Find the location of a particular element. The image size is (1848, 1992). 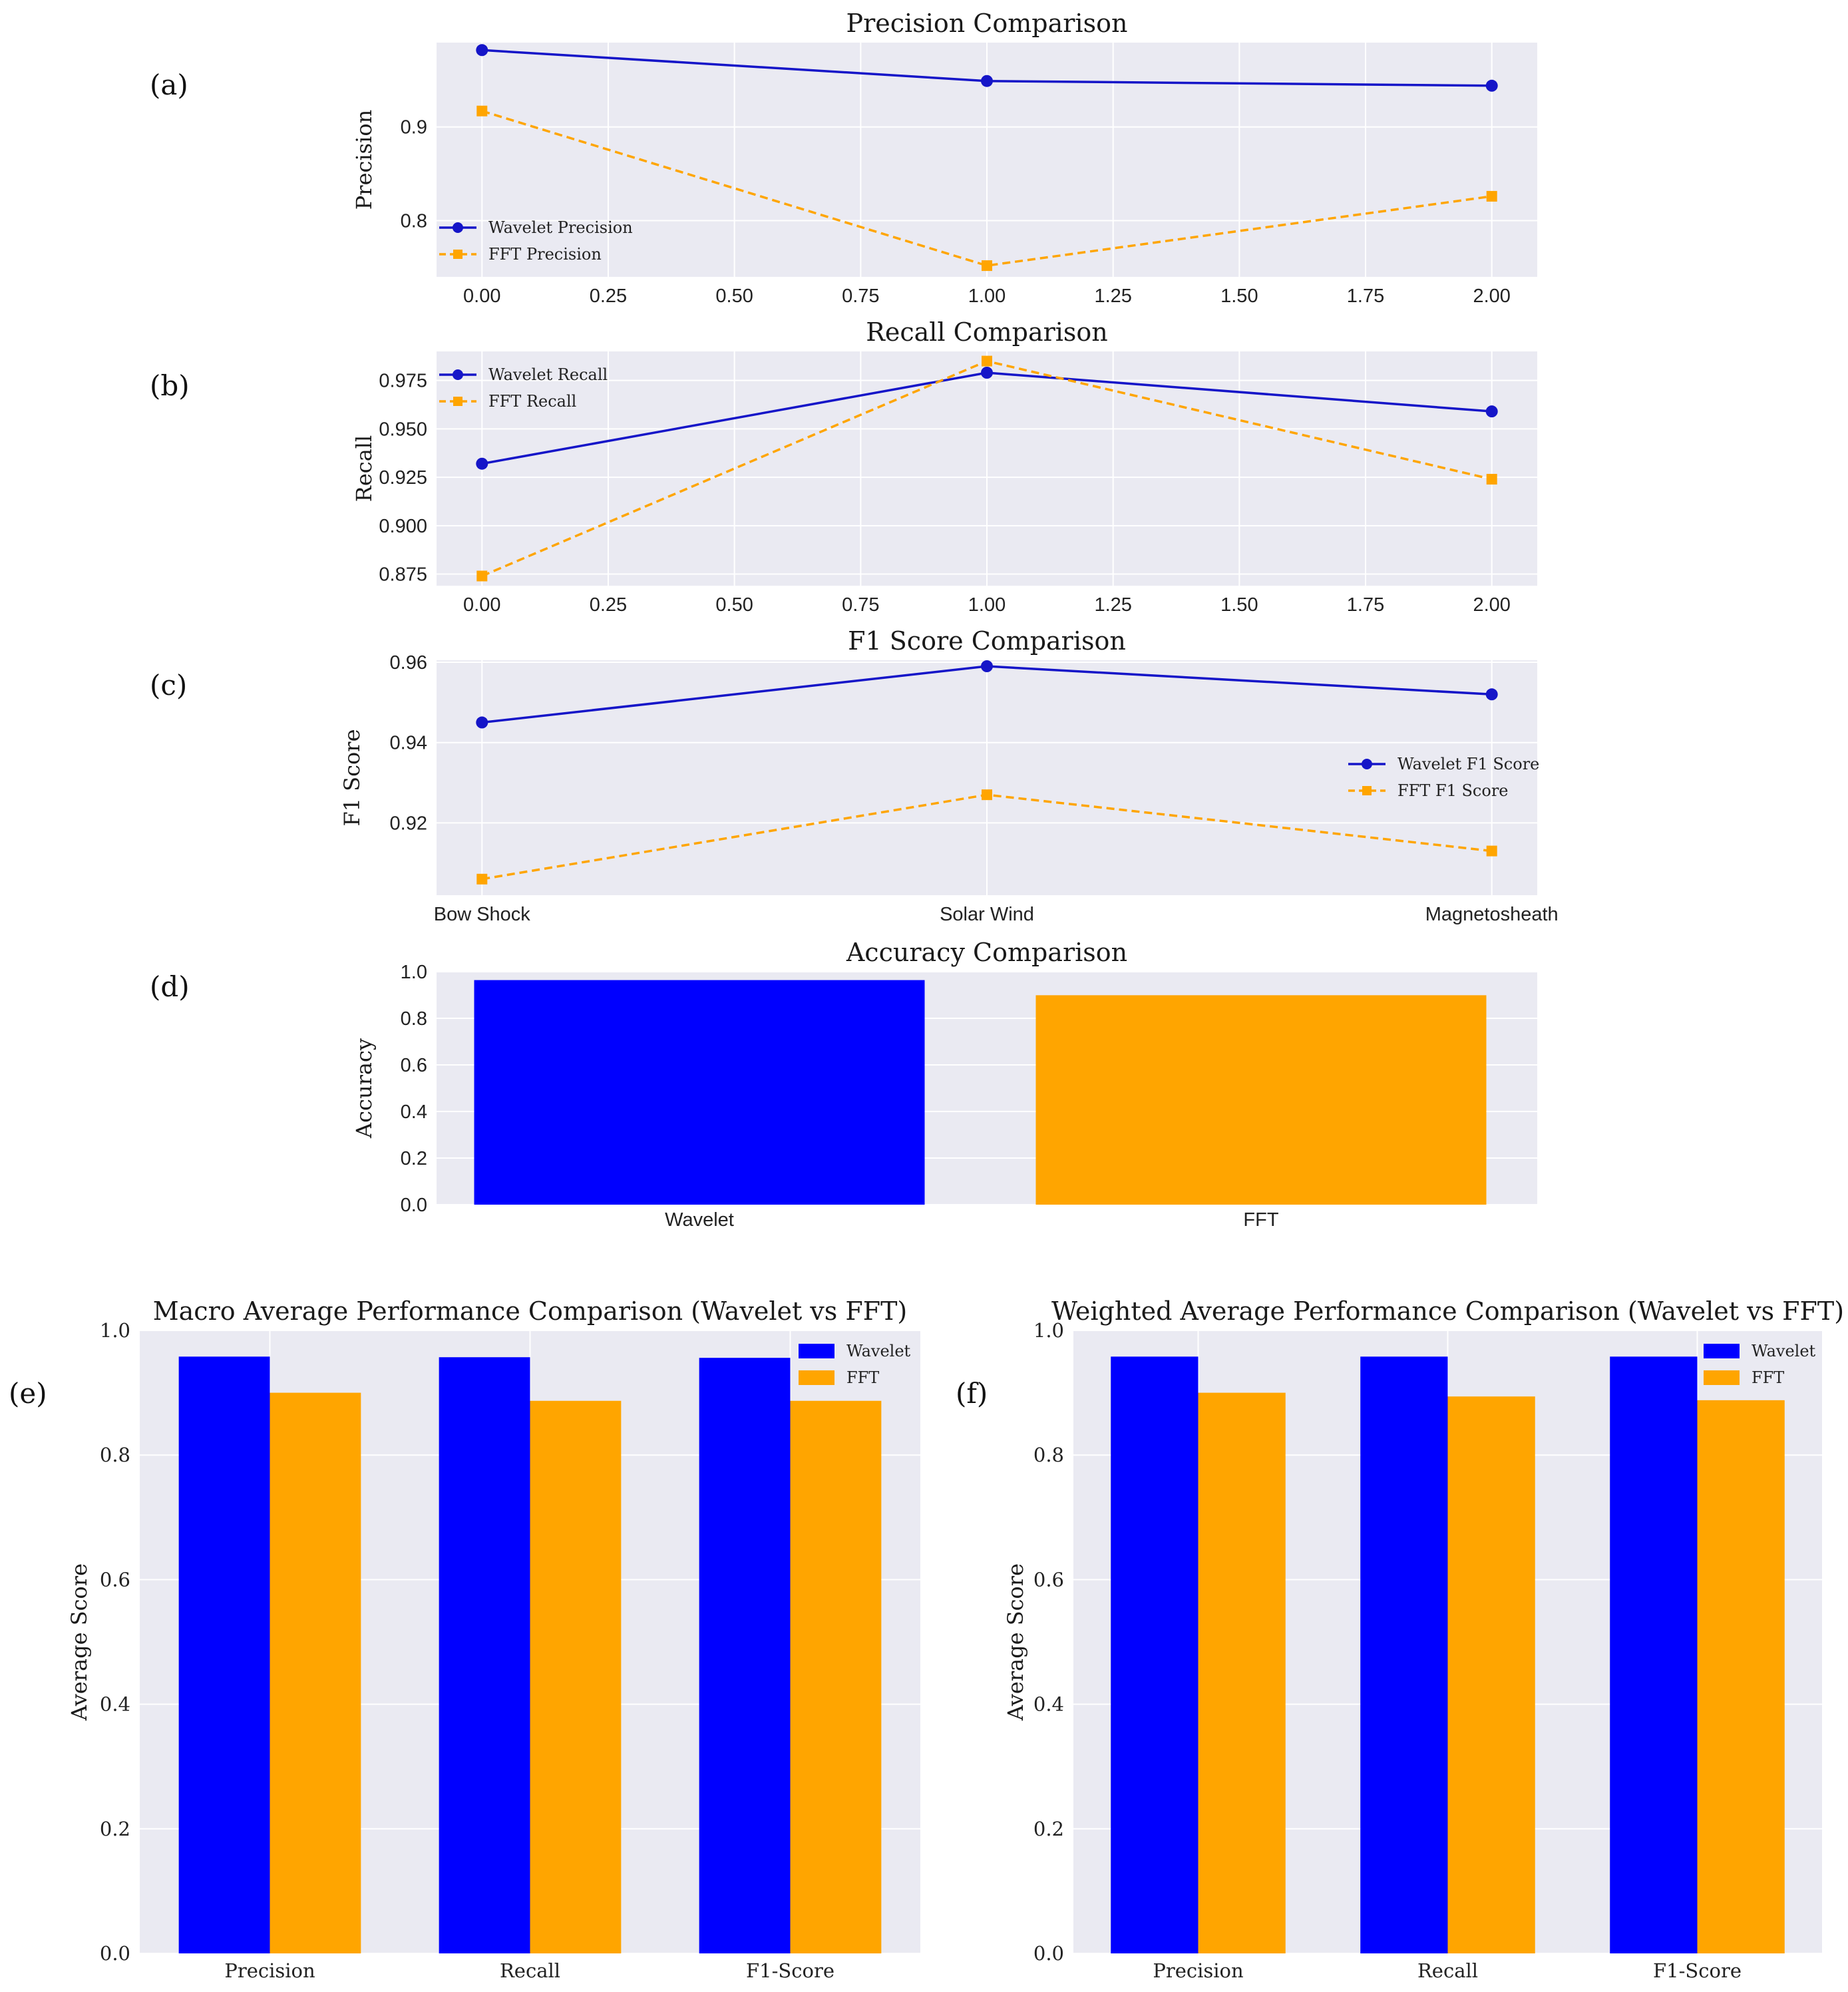

bar-f-fft-f1-score is located at coordinates (1741, 1676).